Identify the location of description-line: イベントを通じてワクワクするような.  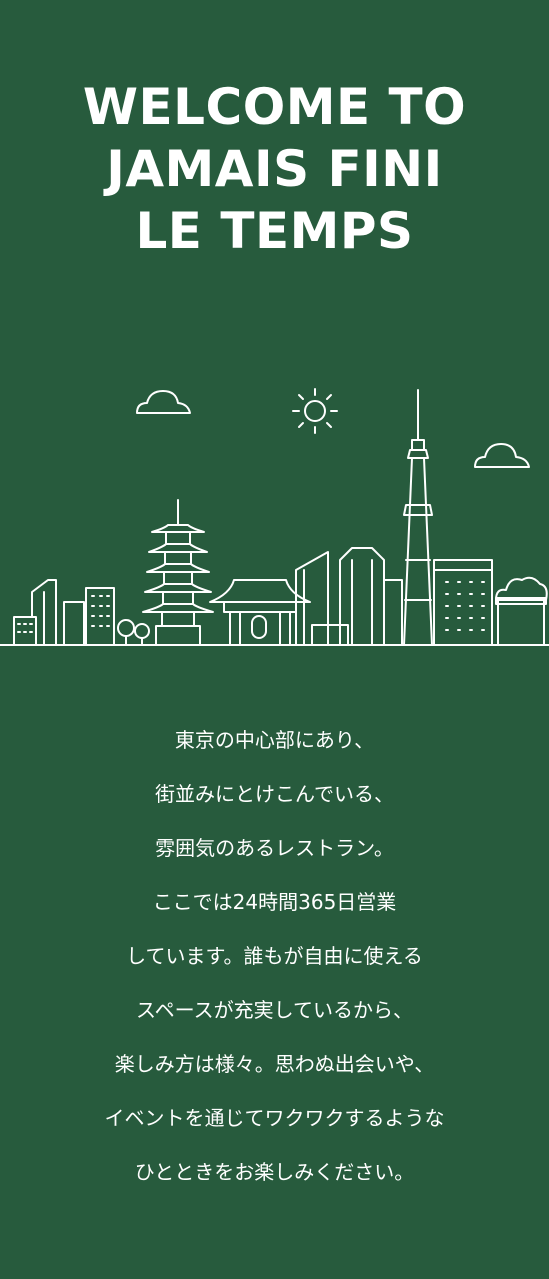
(274, 1118).